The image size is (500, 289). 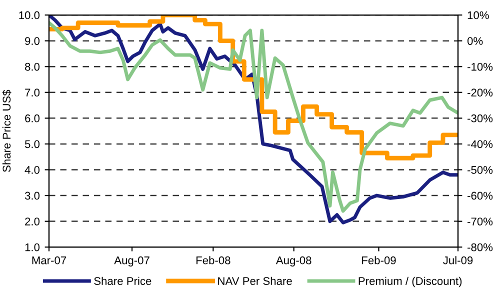 I want to click on y-tick-label: 7.0, so click(x=32, y=92).